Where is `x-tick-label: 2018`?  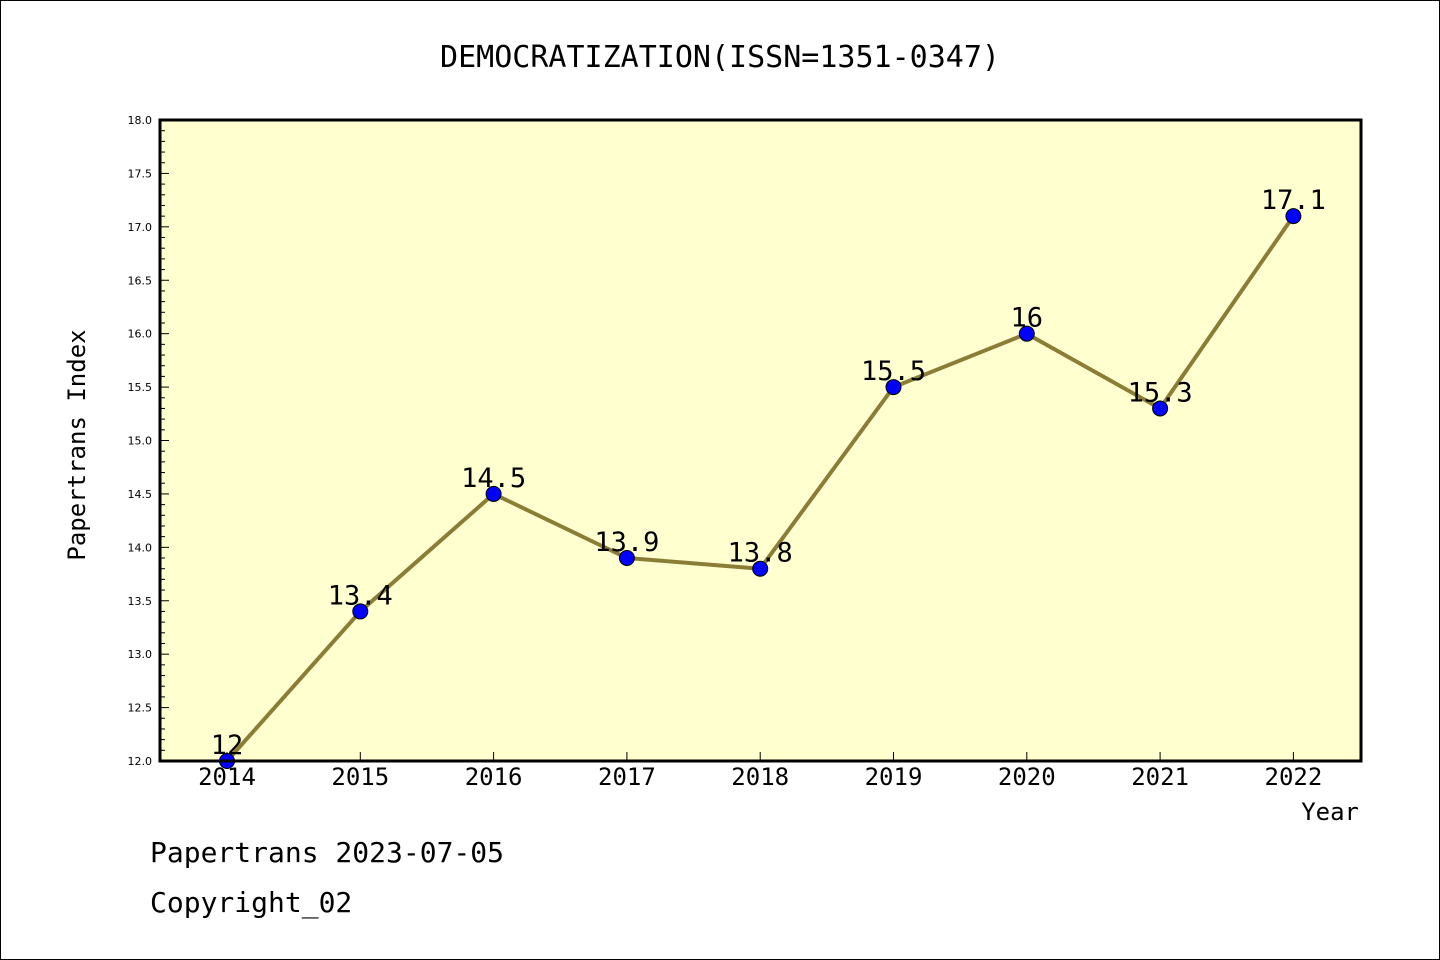
x-tick-label: 2018 is located at coordinates (760, 777).